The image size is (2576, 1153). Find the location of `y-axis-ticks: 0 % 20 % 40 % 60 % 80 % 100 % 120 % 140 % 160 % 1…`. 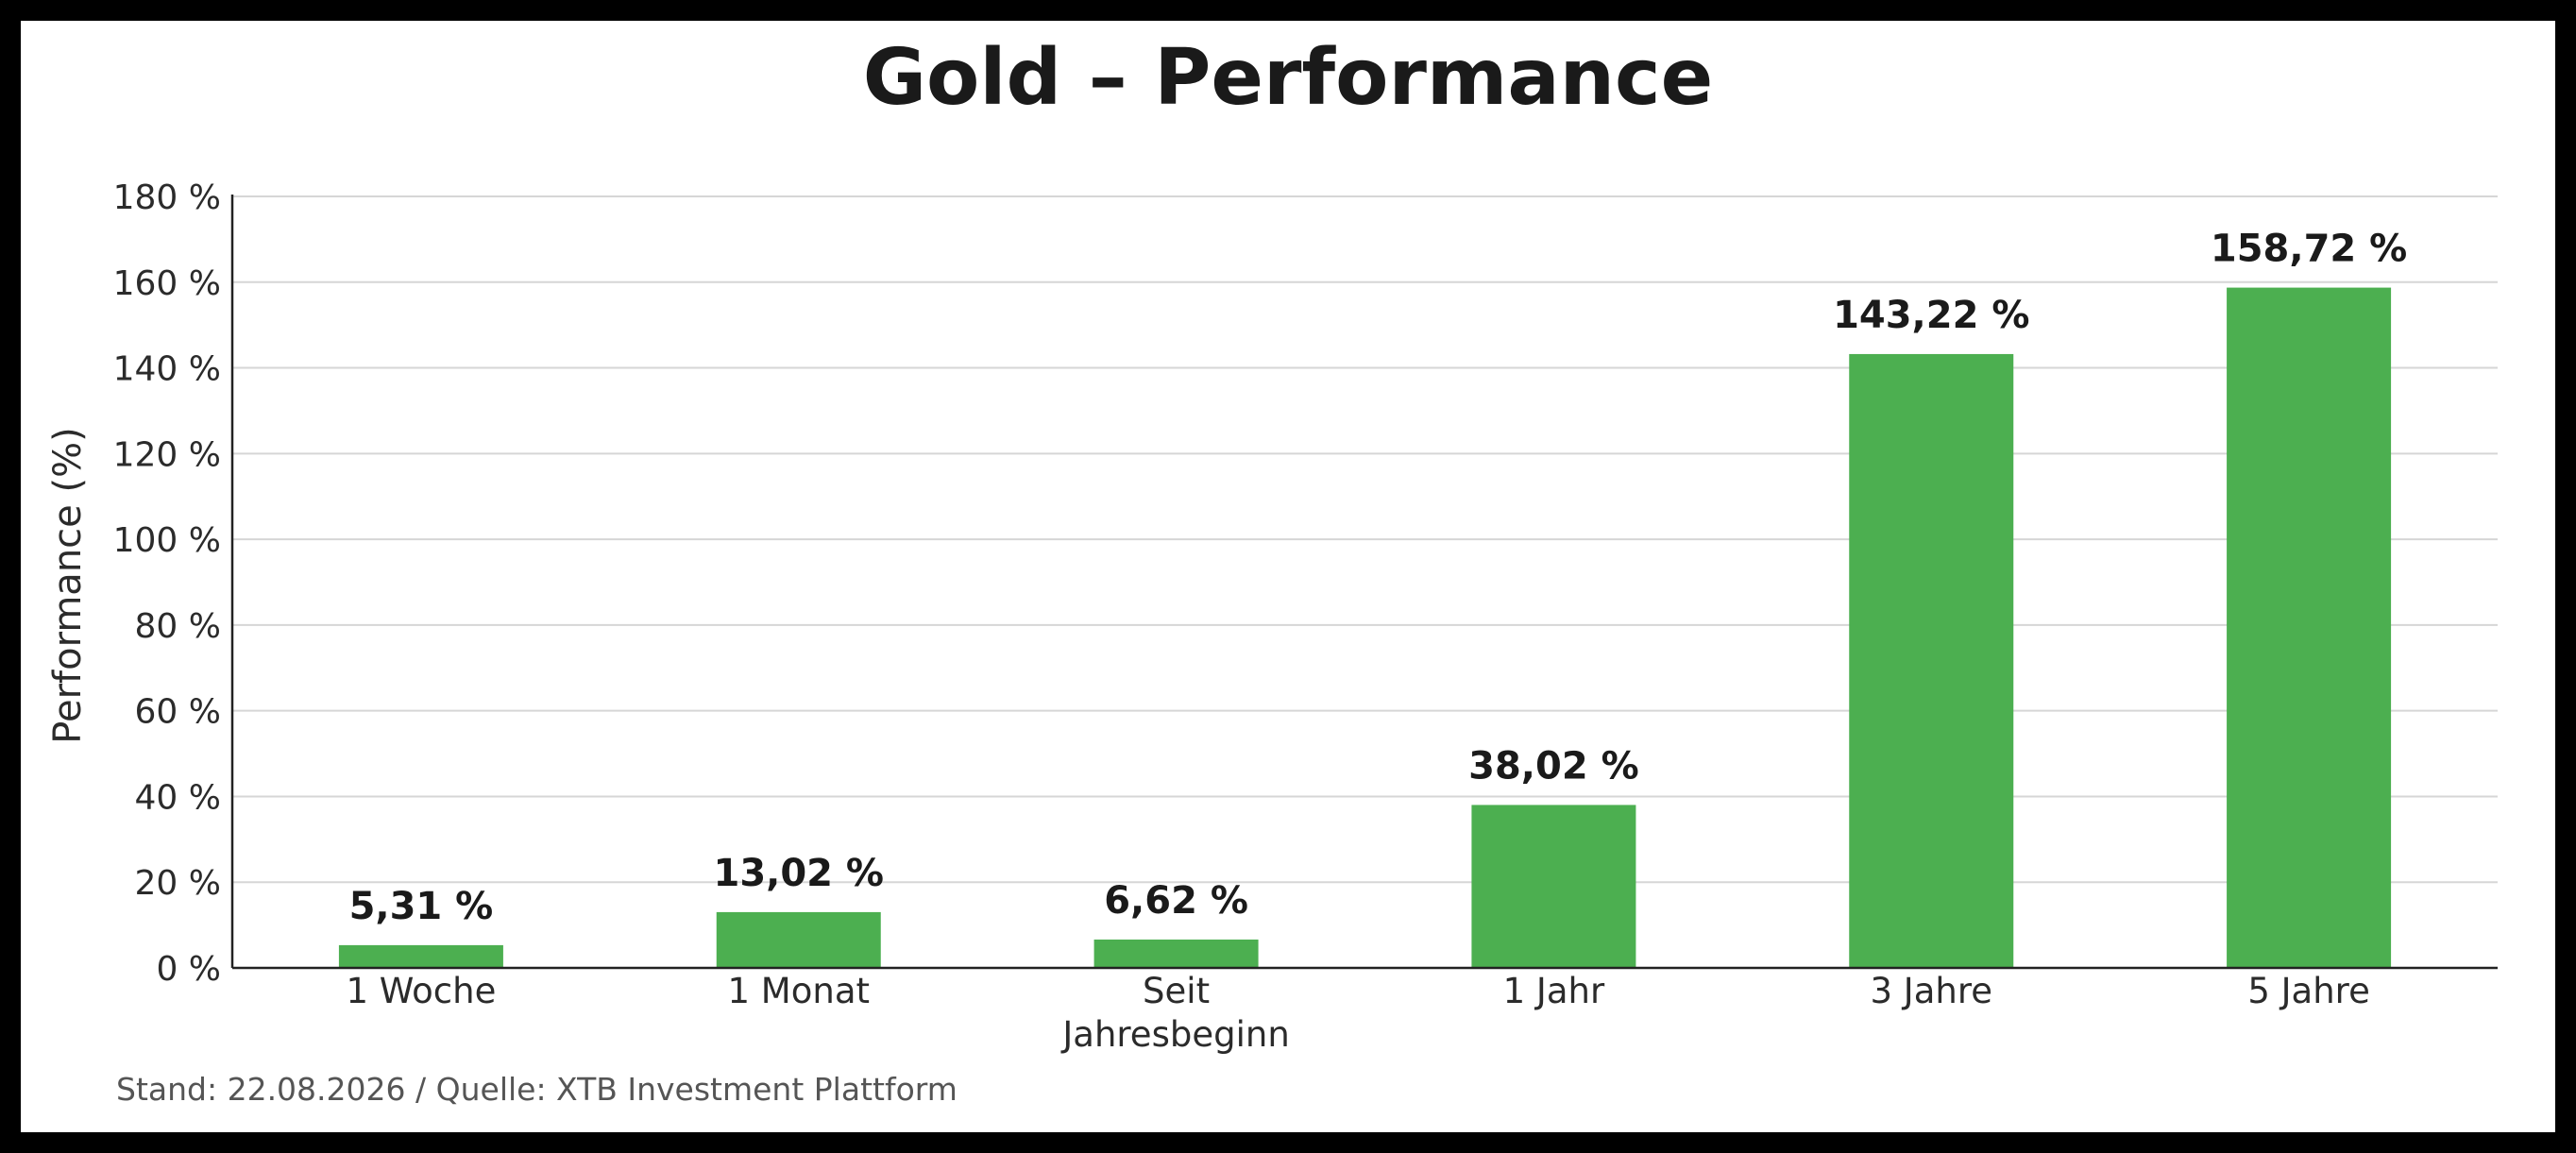

y-axis-ticks: 0 % 20 % 40 % 60 % 80 % 100 % 120 % 140 % 160 % 1… is located at coordinates (167, 583).